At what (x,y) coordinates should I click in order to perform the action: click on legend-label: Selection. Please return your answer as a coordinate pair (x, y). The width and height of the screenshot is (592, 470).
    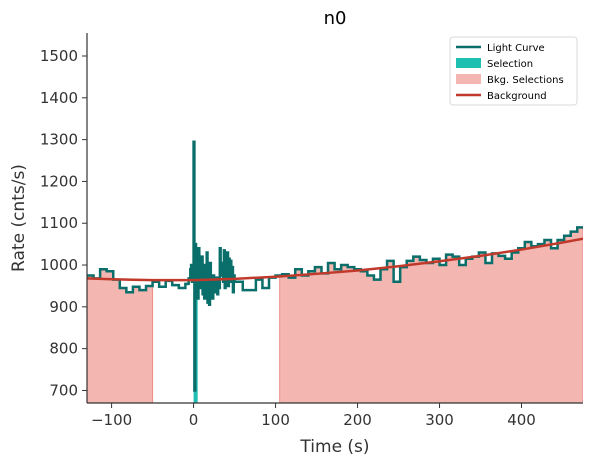
    Looking at the image, I should click on (510, 64).